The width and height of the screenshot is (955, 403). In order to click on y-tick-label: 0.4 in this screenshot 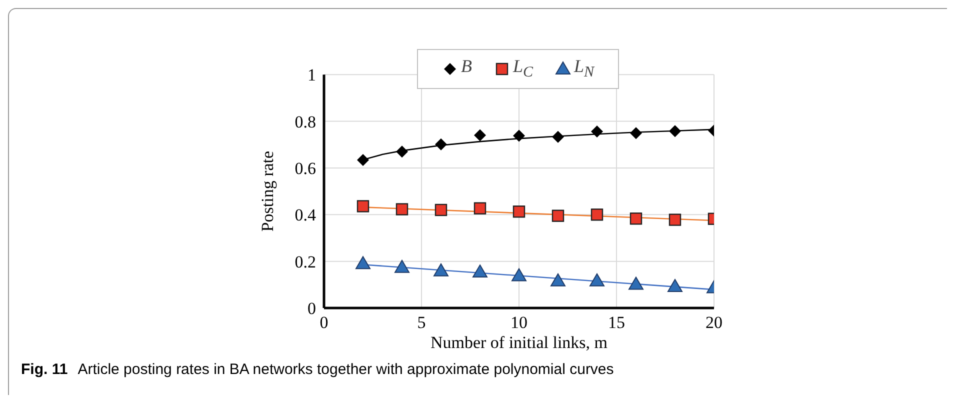, I will do `click(305, 215)`.